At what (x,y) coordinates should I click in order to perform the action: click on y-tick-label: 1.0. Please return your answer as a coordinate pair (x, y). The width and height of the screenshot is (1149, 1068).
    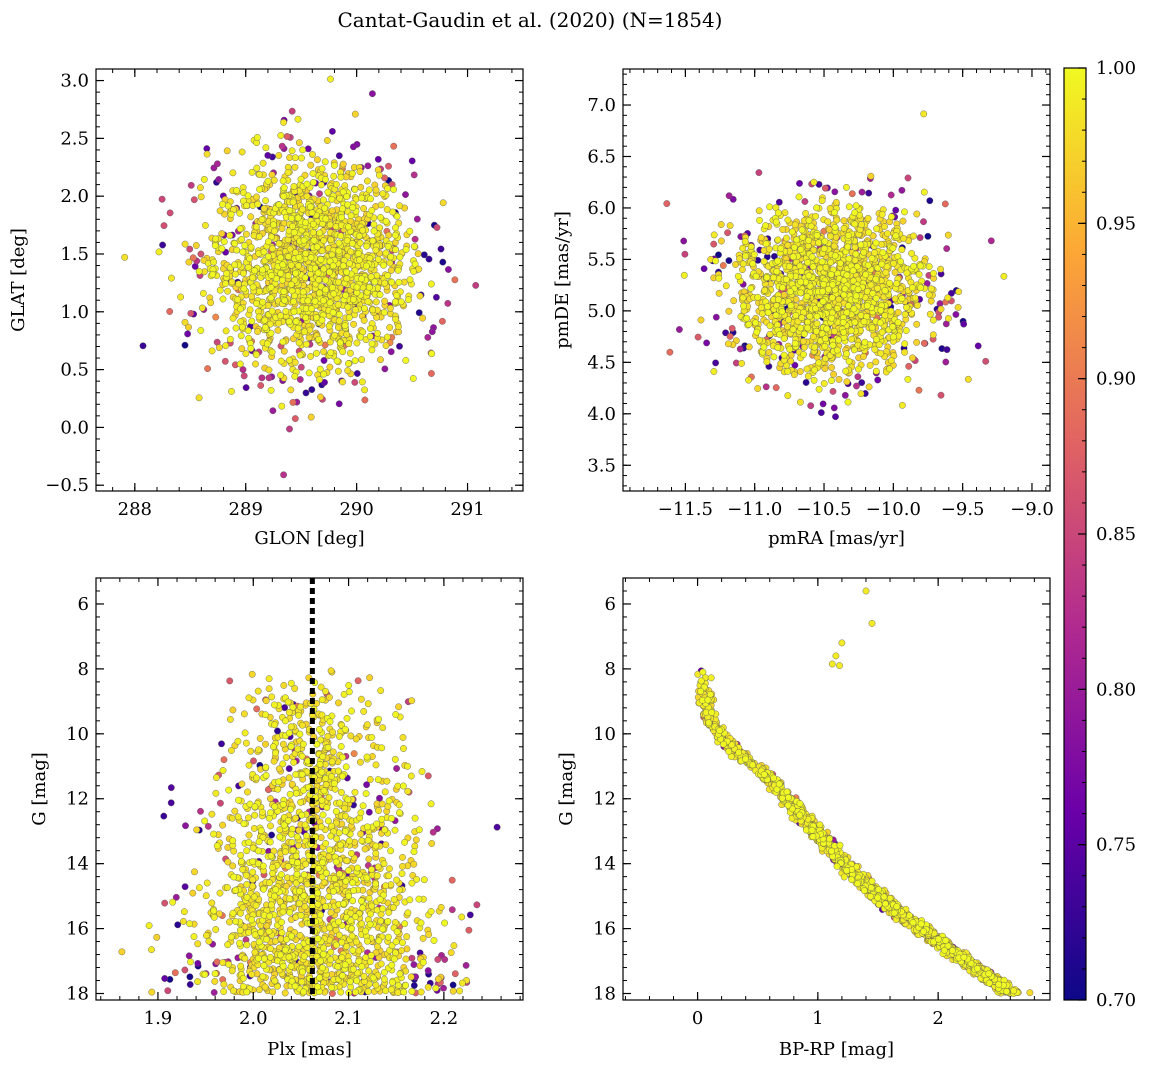
    Looking at the image, I should click on (74, 312).